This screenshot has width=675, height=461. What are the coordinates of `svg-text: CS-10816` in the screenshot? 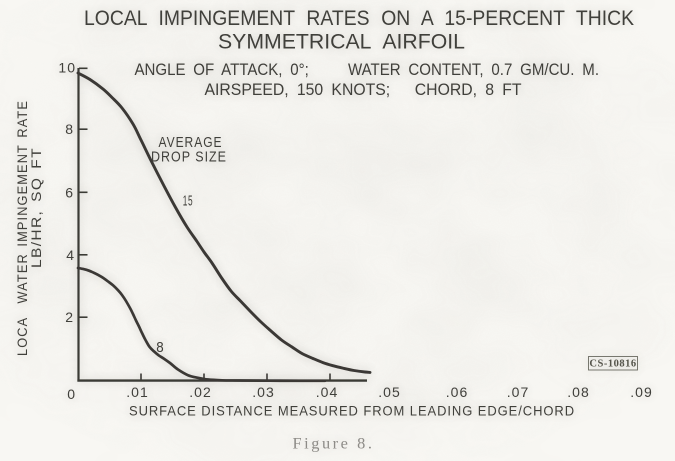 It's located at (612, 364).